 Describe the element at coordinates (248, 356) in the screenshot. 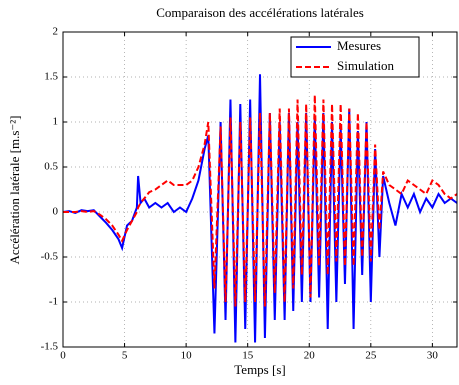

I see `x-tick-label: 15` at that location.